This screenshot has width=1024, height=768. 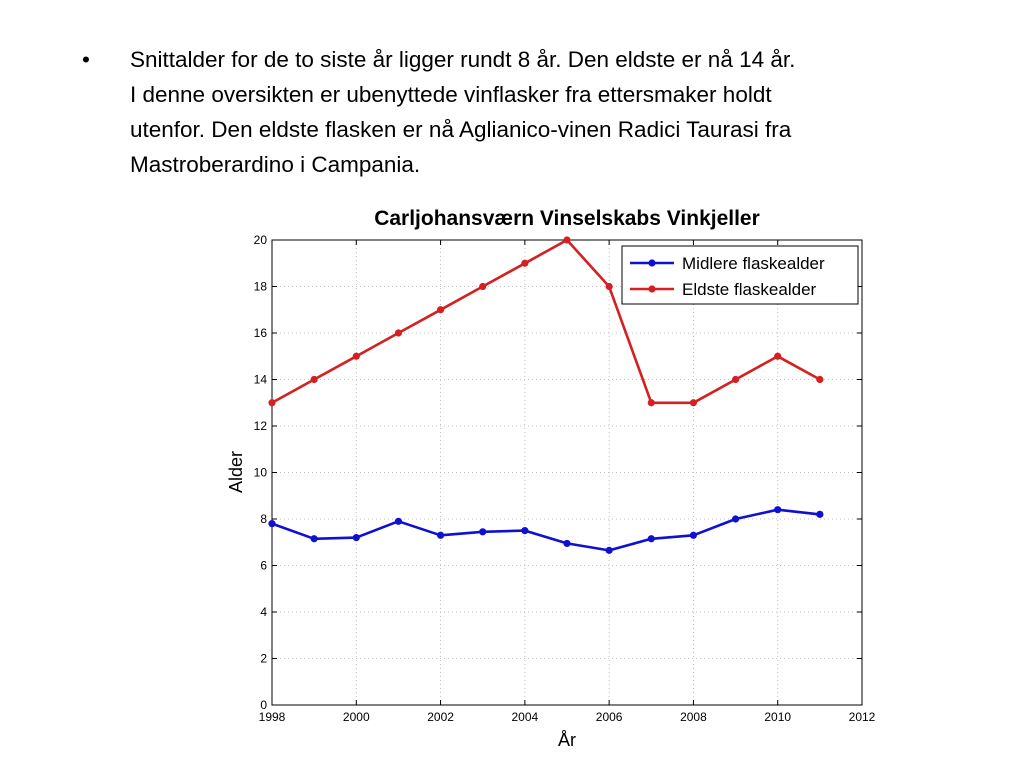 I want to click on x-tick-label: 2000, so click(x=356, y=717).